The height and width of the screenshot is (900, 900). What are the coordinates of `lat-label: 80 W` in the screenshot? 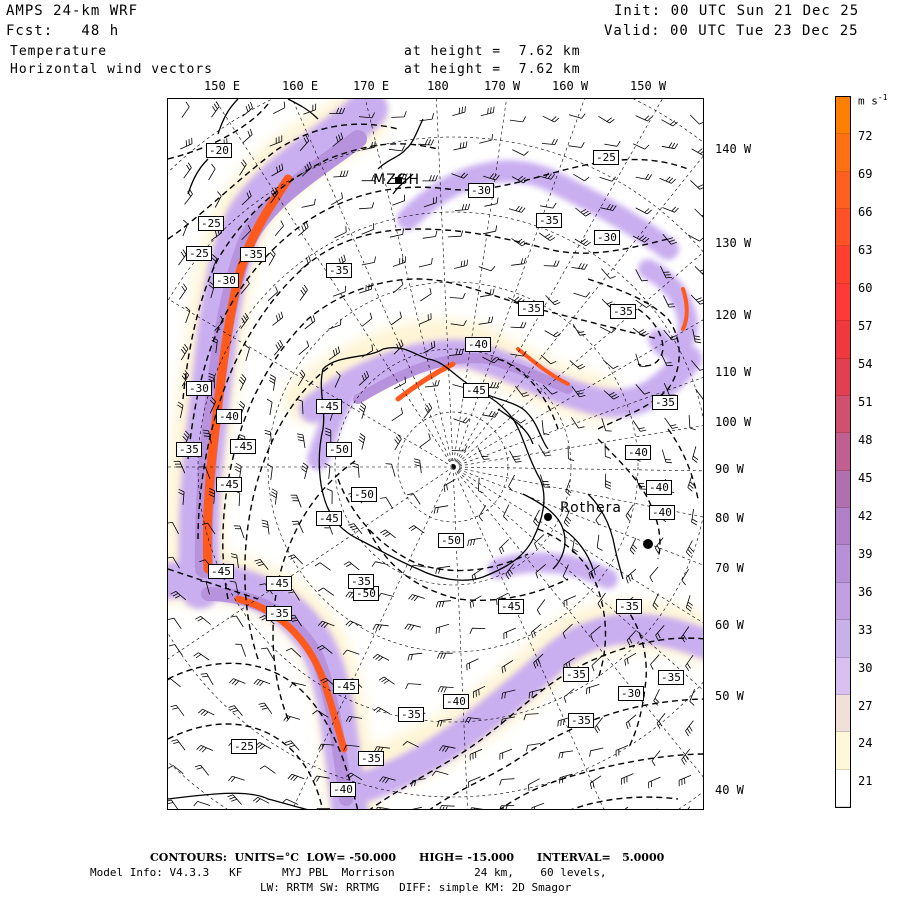 It's located at (729, 518).